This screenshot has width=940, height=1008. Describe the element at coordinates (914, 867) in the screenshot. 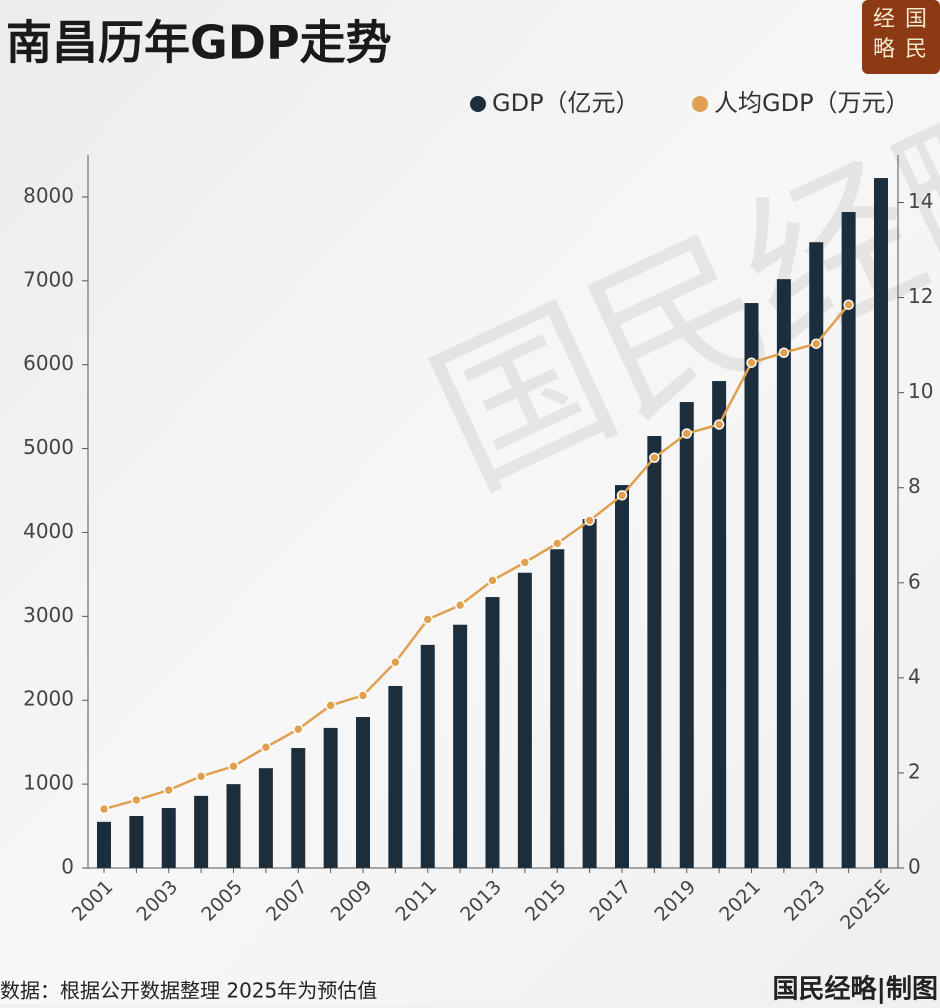

I see `y2-tick-label: 0` at that location.